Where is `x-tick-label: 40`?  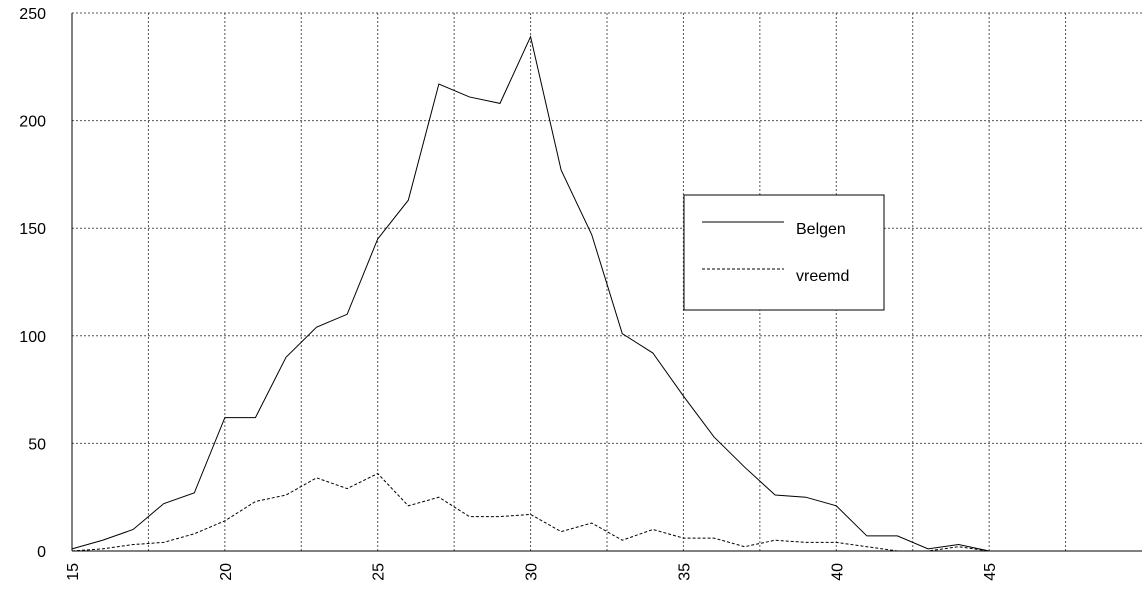
x-tick-label: 40 is located at coordinates (837, 572).